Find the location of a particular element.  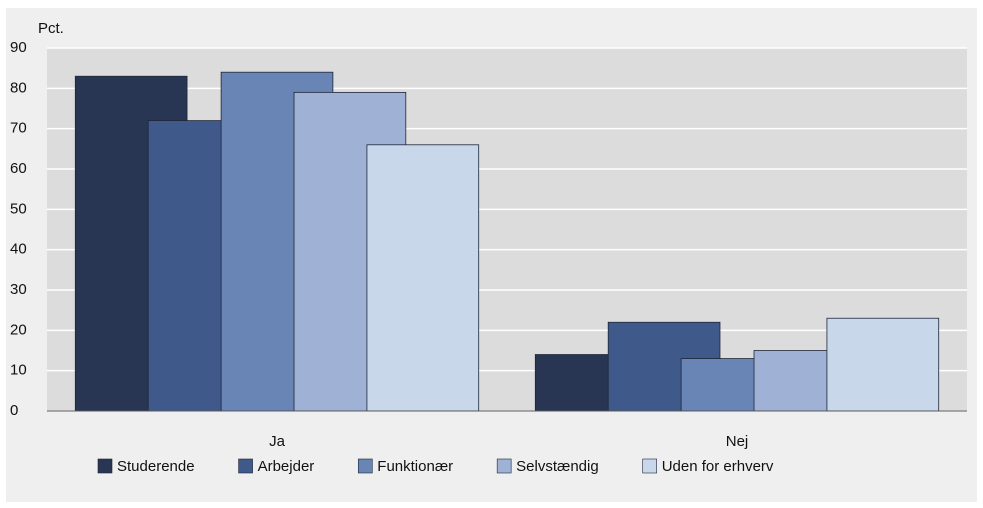

legend-label: Studerende is located at coordinates (156, 466).